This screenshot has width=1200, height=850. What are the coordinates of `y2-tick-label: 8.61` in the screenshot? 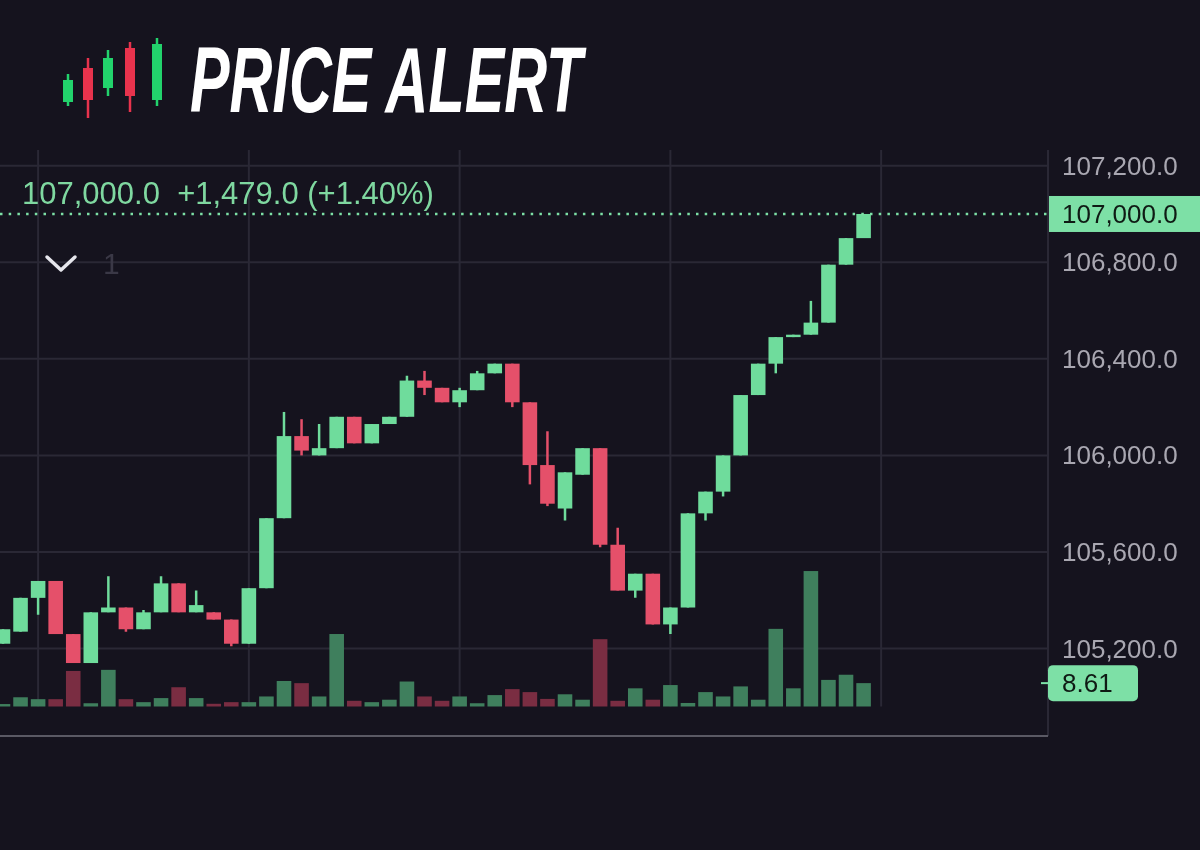 It's located at (1087, 683).